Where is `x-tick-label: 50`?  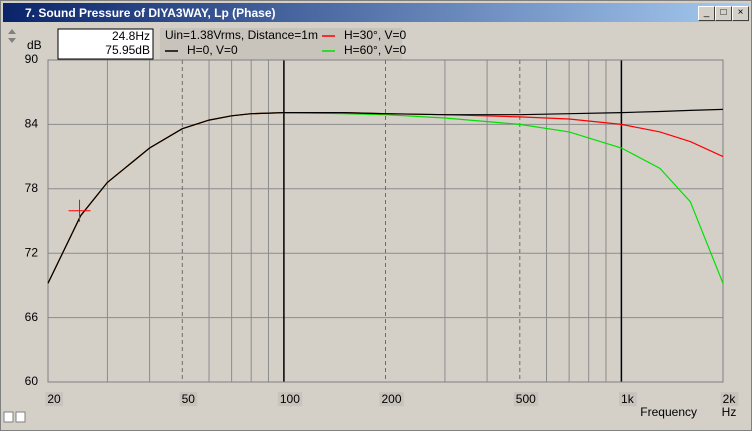 x-tick-label: 50 is located at coordinates (189, 399).